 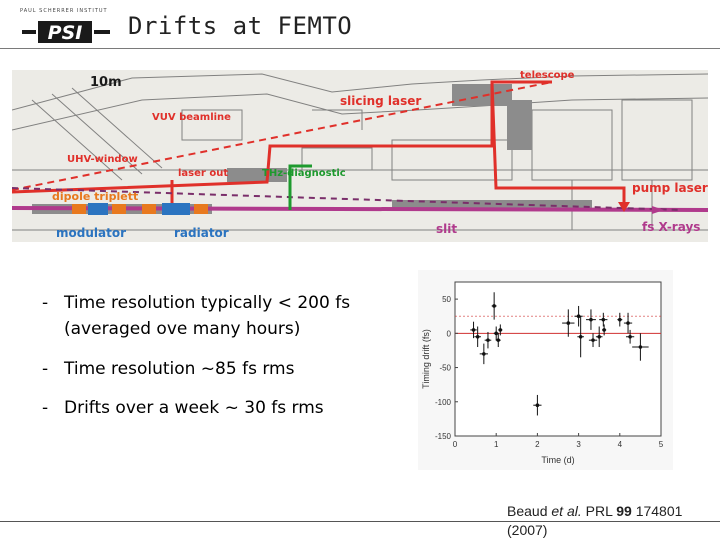 I want to click on logo-letters: PSI, so click(x=65, y=33).